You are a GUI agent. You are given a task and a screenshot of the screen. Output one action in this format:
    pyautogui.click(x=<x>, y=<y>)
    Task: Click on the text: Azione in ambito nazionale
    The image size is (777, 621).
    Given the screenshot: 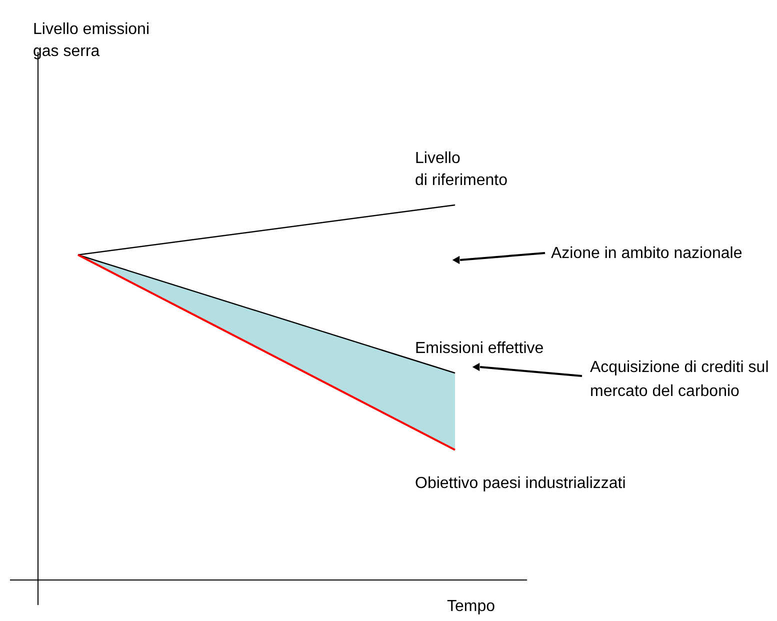 What is the action you would take?
    pyautogui.click(x=646, y=253)
    